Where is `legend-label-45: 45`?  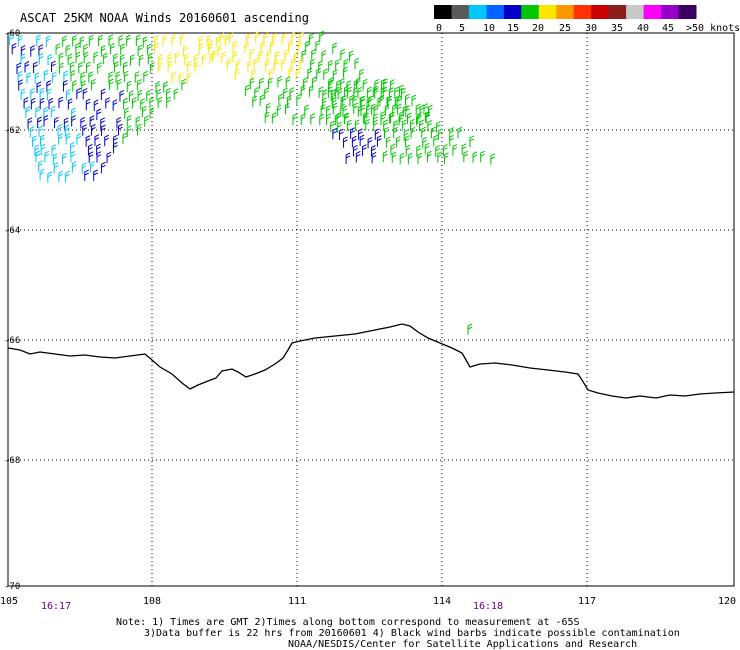
legend-label-45: 45 is located at coordinates (668, 28).